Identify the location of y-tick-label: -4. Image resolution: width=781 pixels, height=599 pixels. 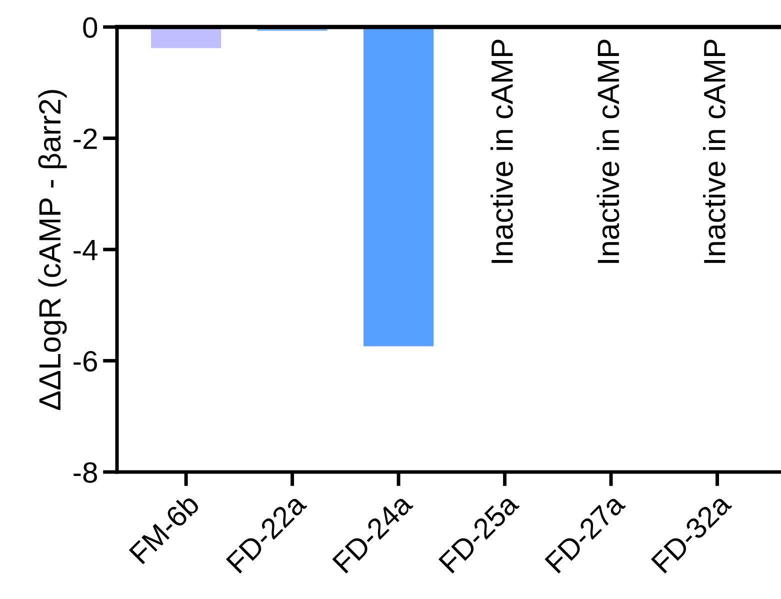
(86, 250).